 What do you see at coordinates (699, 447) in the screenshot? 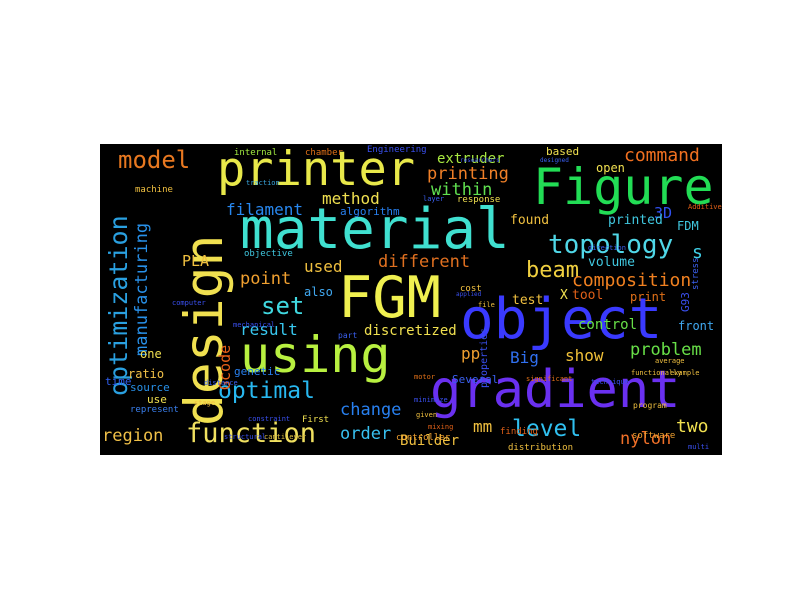
I see `word: multi` at bounding box center [699, 447].